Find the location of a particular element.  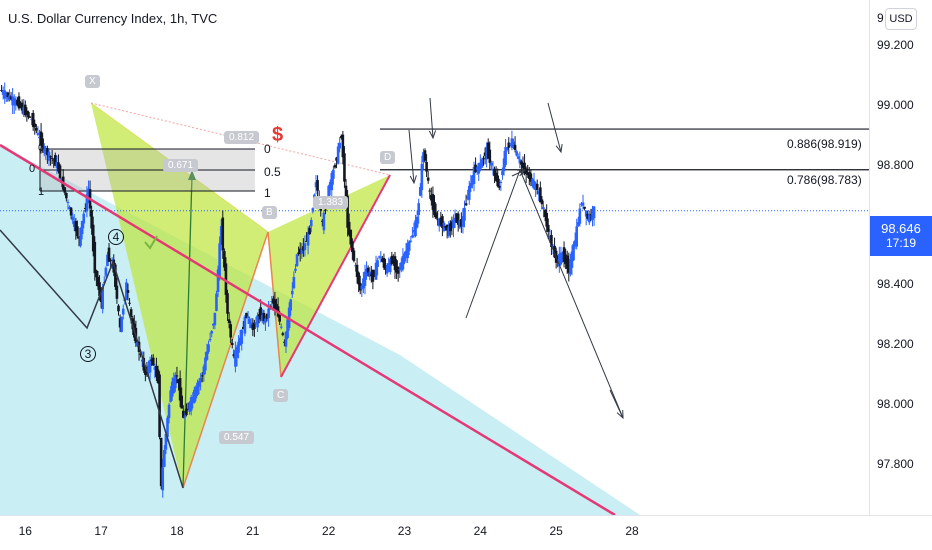

zigzag-arrow-up is located at coordinates (518, 173).